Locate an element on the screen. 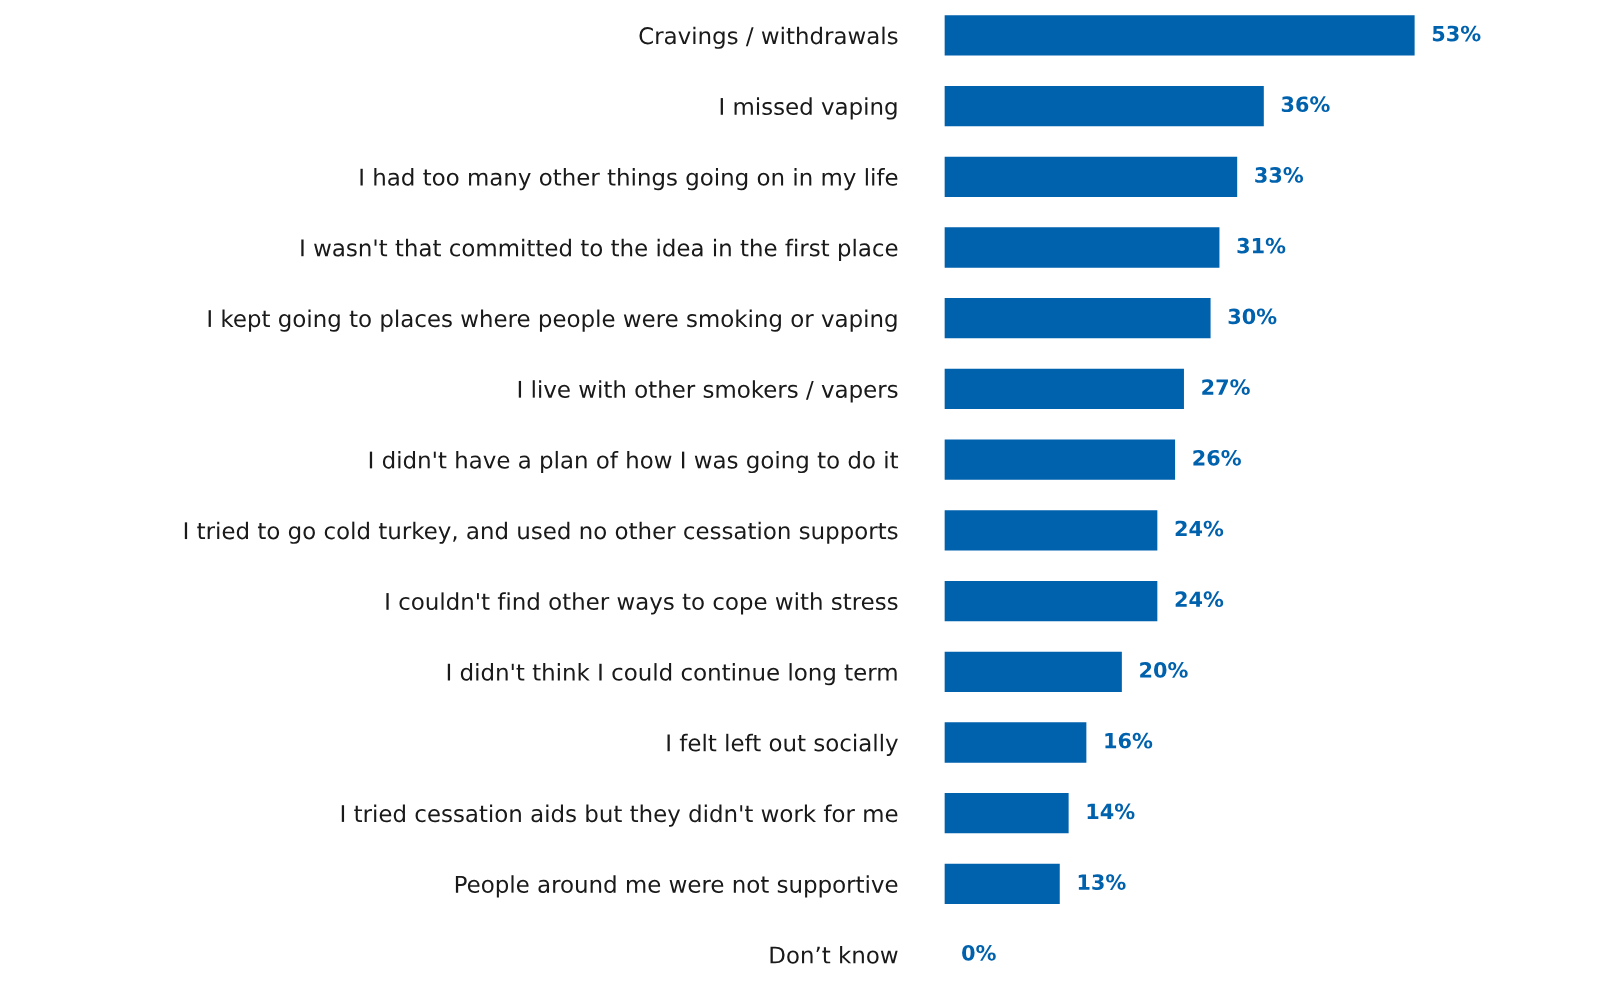 The image size is (1598, 990). data-label: 31% is located at coordinates (1261, 245).